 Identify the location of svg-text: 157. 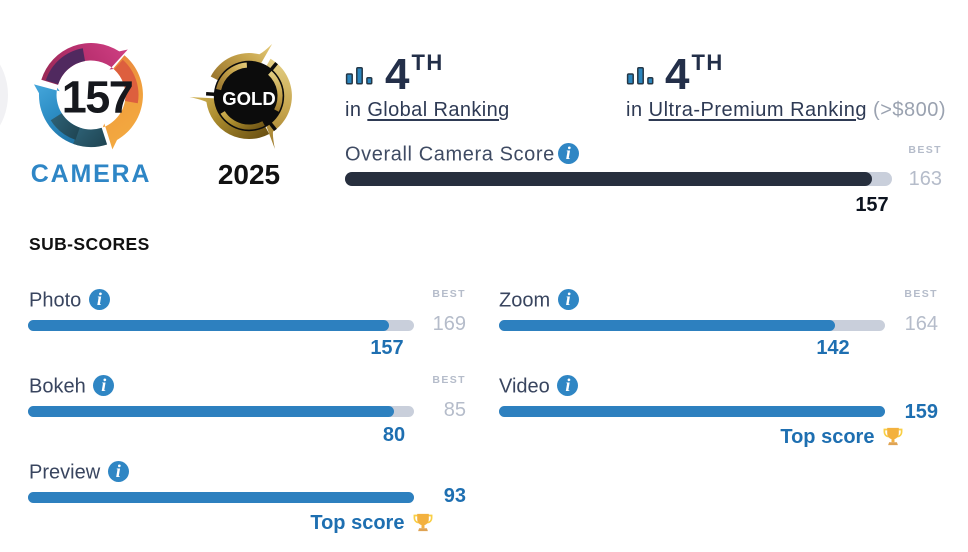
(97, 97).